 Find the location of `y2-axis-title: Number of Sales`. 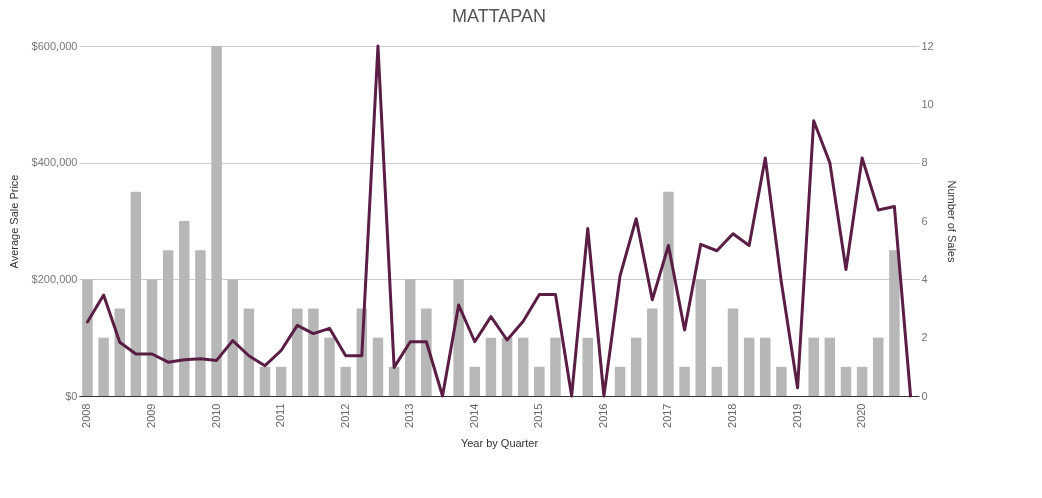

y2-axis-title: Number of Sales is located at coordinates (951, 221).